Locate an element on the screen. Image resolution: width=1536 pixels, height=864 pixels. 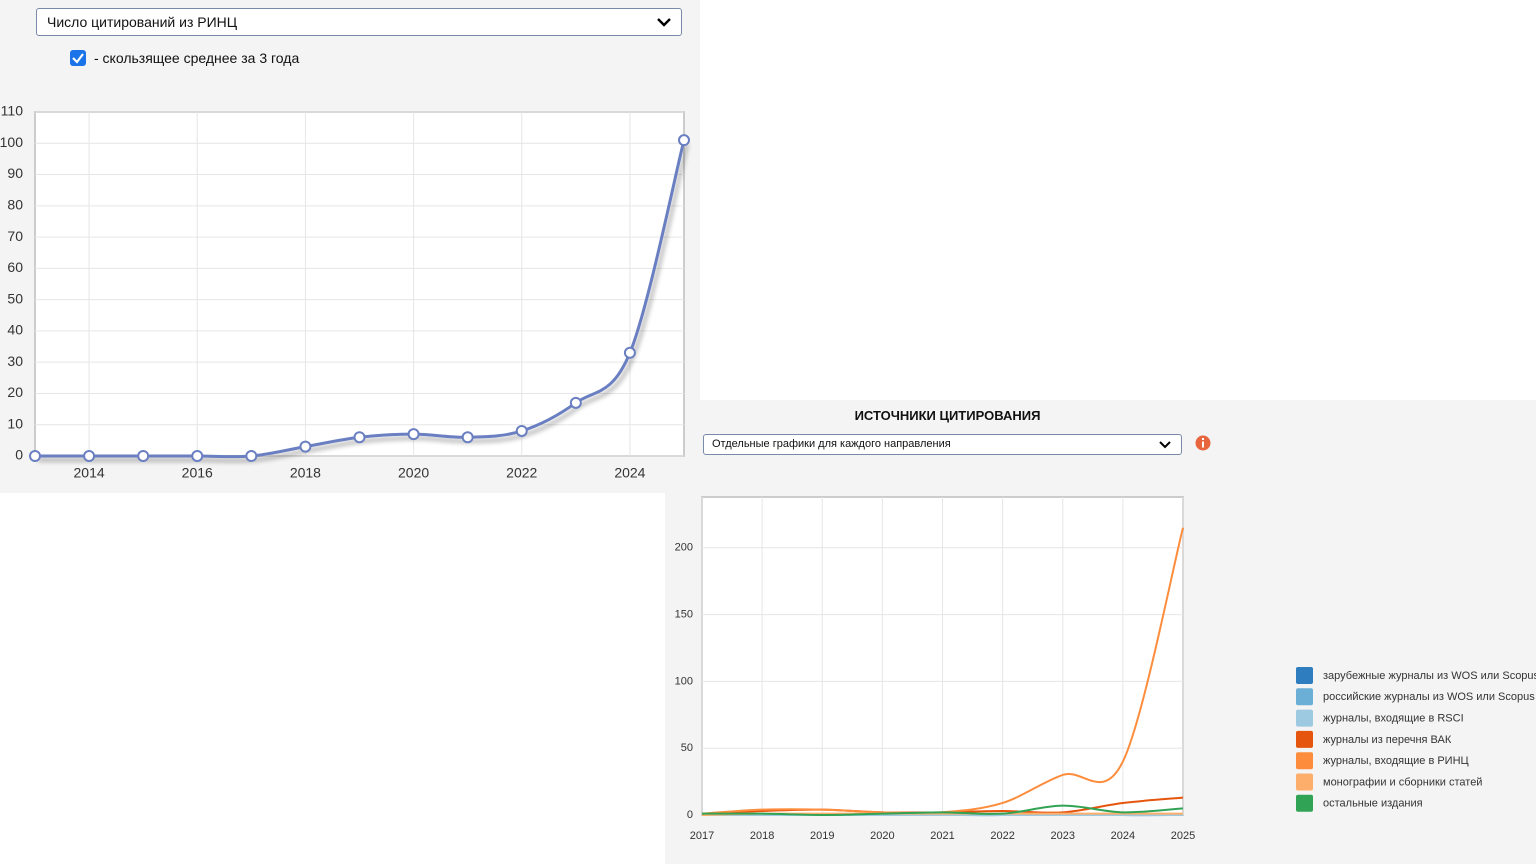
x-tick-label: 2017 is located at coordinates (702, 836).